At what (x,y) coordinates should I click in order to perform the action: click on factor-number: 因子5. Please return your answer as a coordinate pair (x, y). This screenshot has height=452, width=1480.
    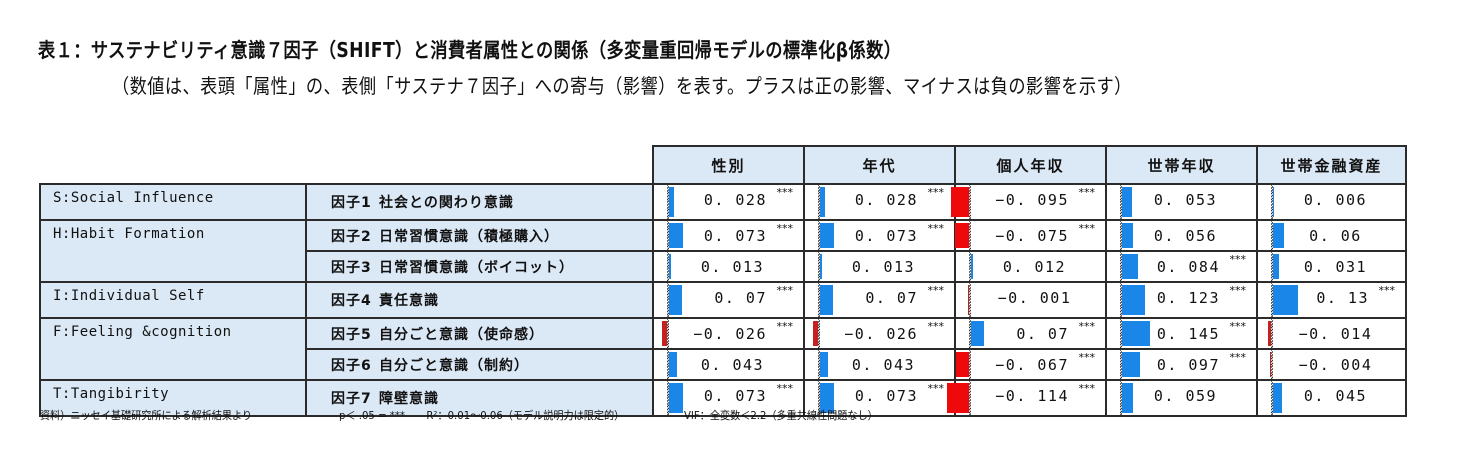
    Looking at the image, I should click on (351, 334).